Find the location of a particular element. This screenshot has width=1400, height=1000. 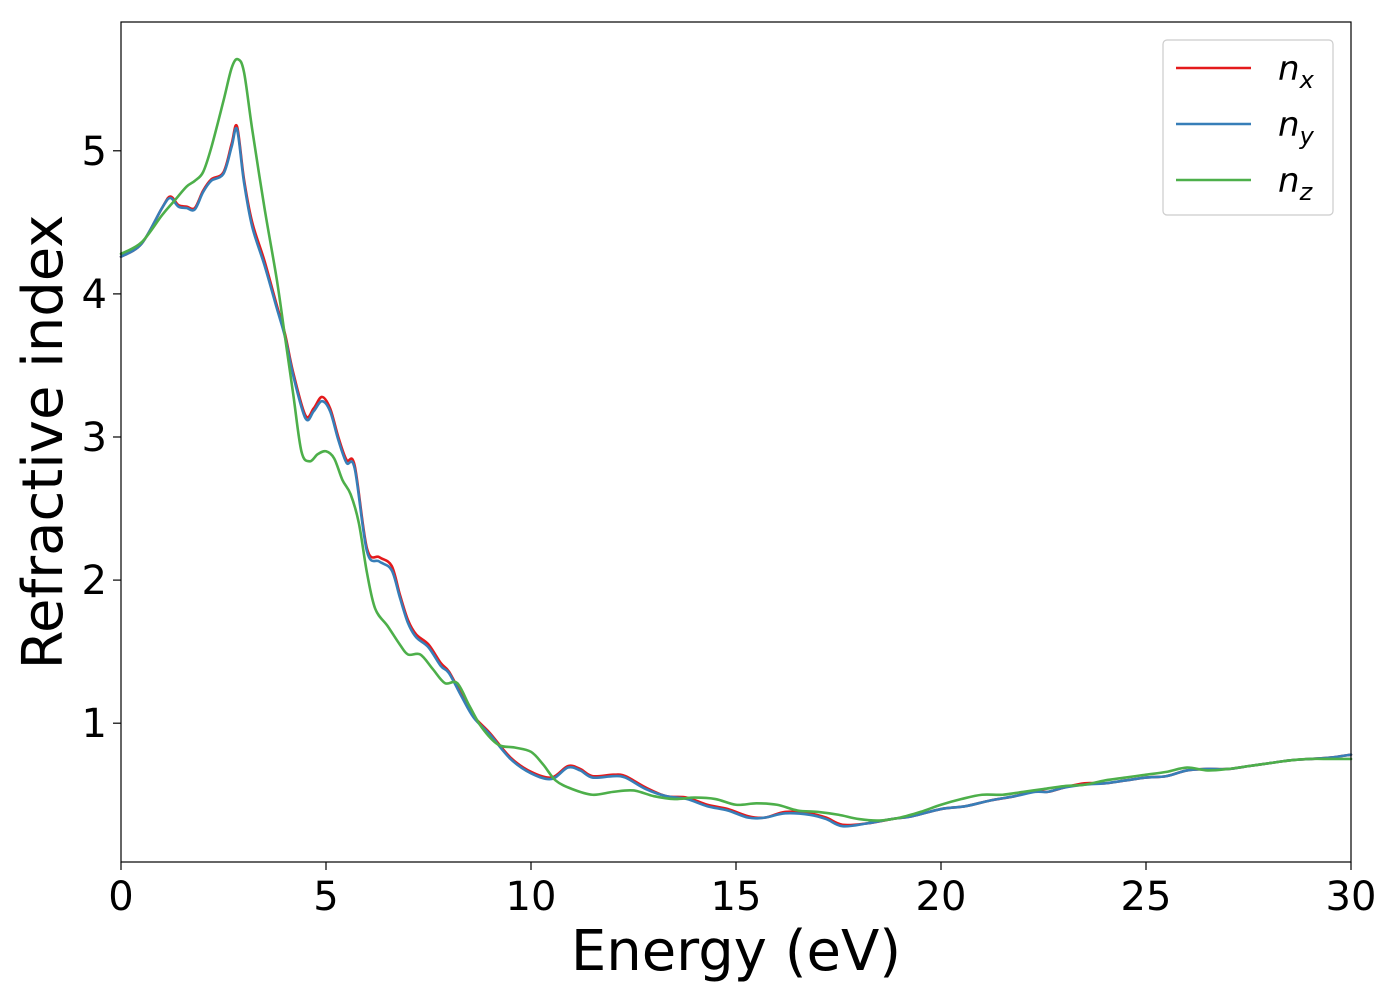

y-tick-label: 4 is located at coordinates (94, 295).